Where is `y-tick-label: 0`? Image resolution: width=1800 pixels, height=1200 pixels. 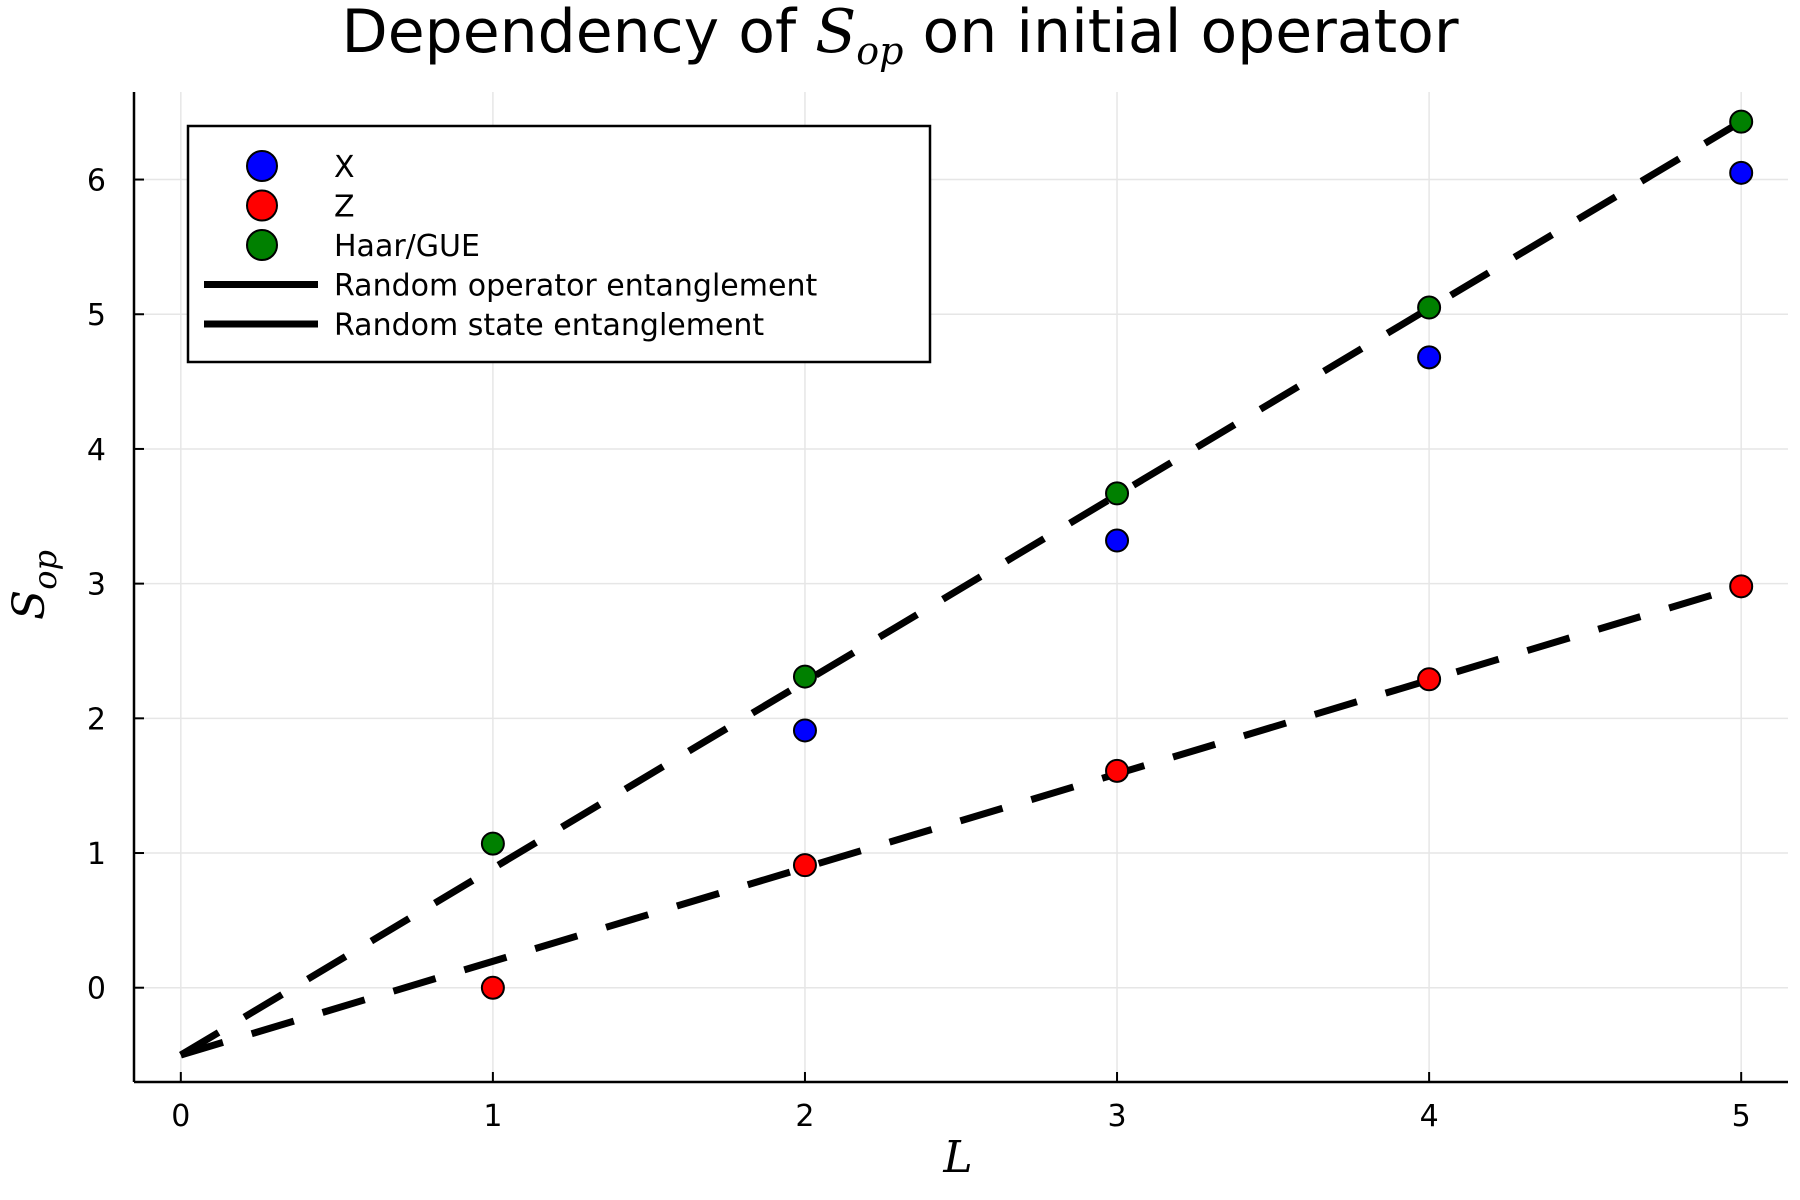
y-tick-label: 0 is located at coordinates (96, 989).